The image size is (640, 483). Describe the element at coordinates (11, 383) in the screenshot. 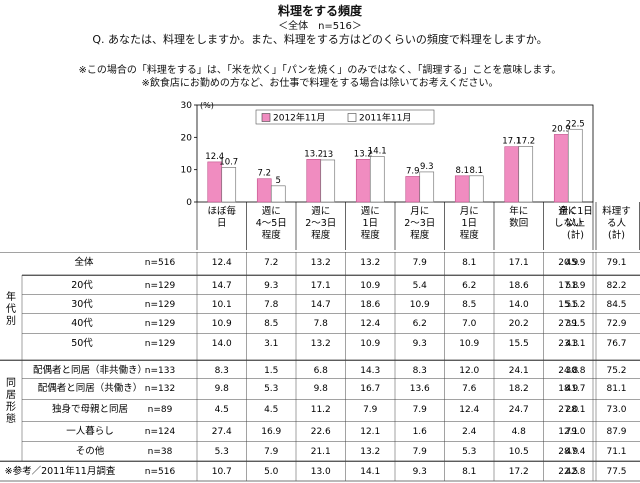

I see `group-label: 同` at that location.